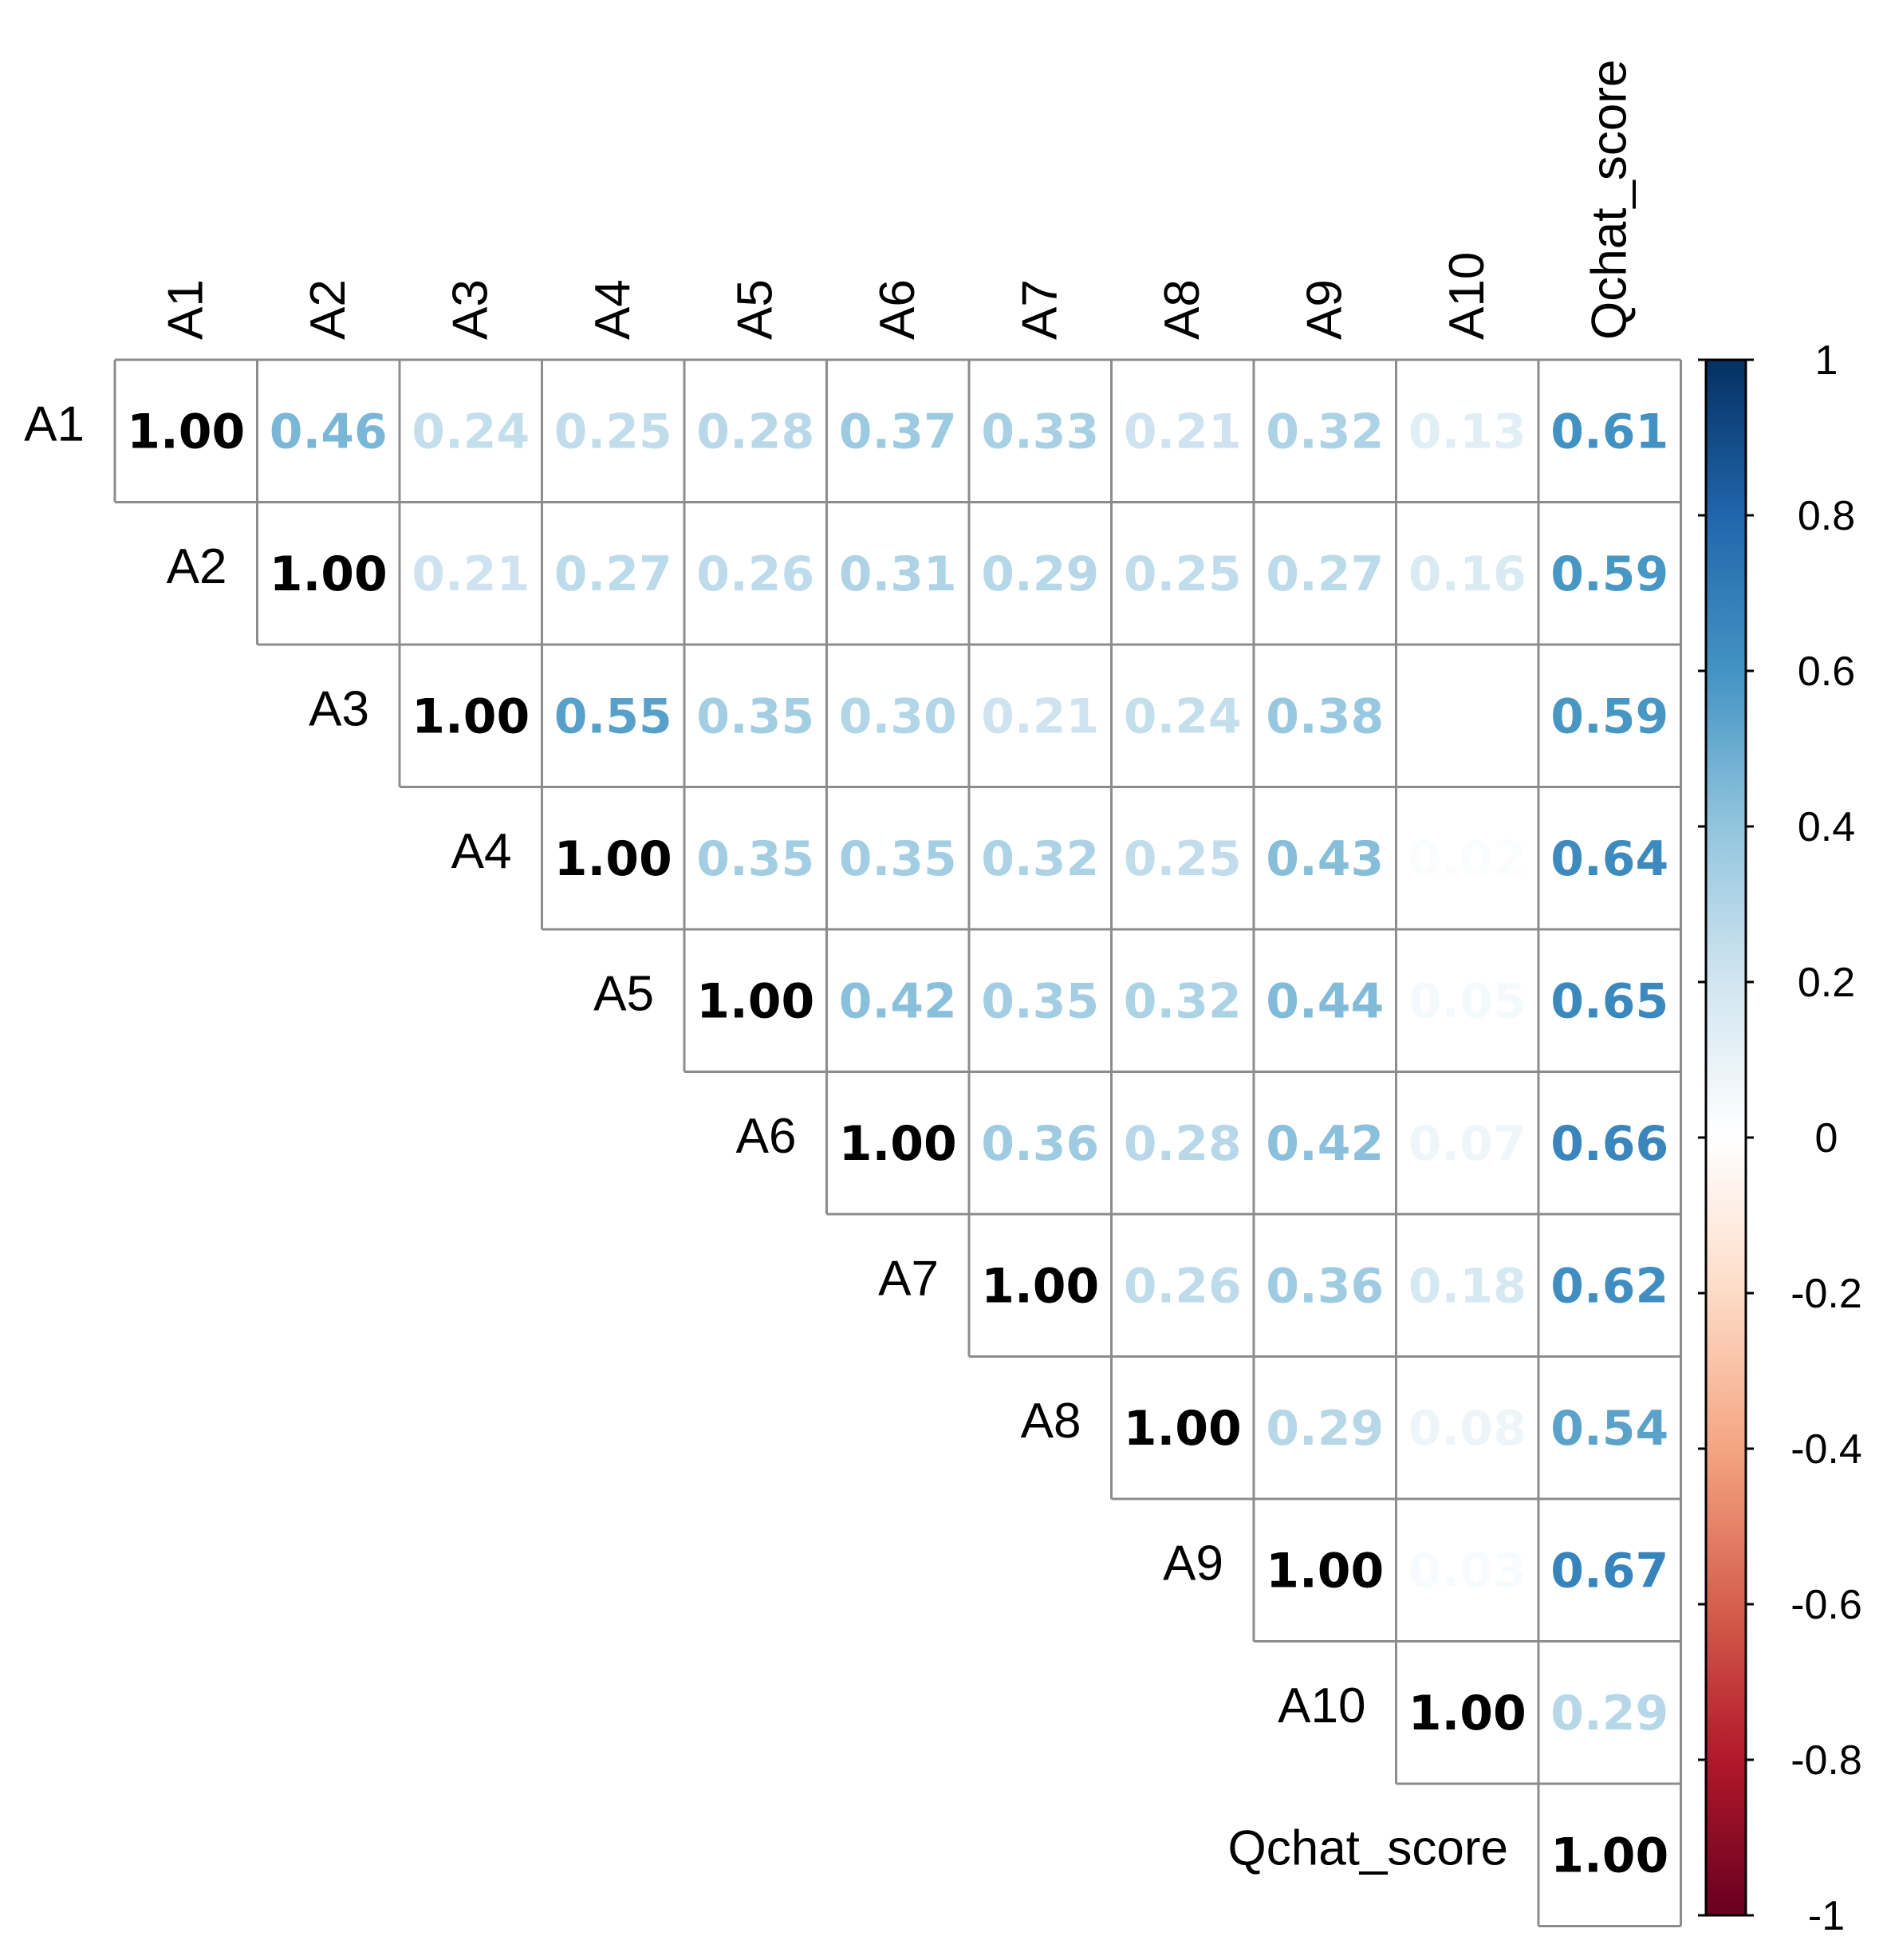 This screenshot has height=1960, width=1883. What do you see at coordinates (1826, 1138) in the screenshot?
I see `colorbar-tick-label: 0` at bounding box center [1826, 1138].